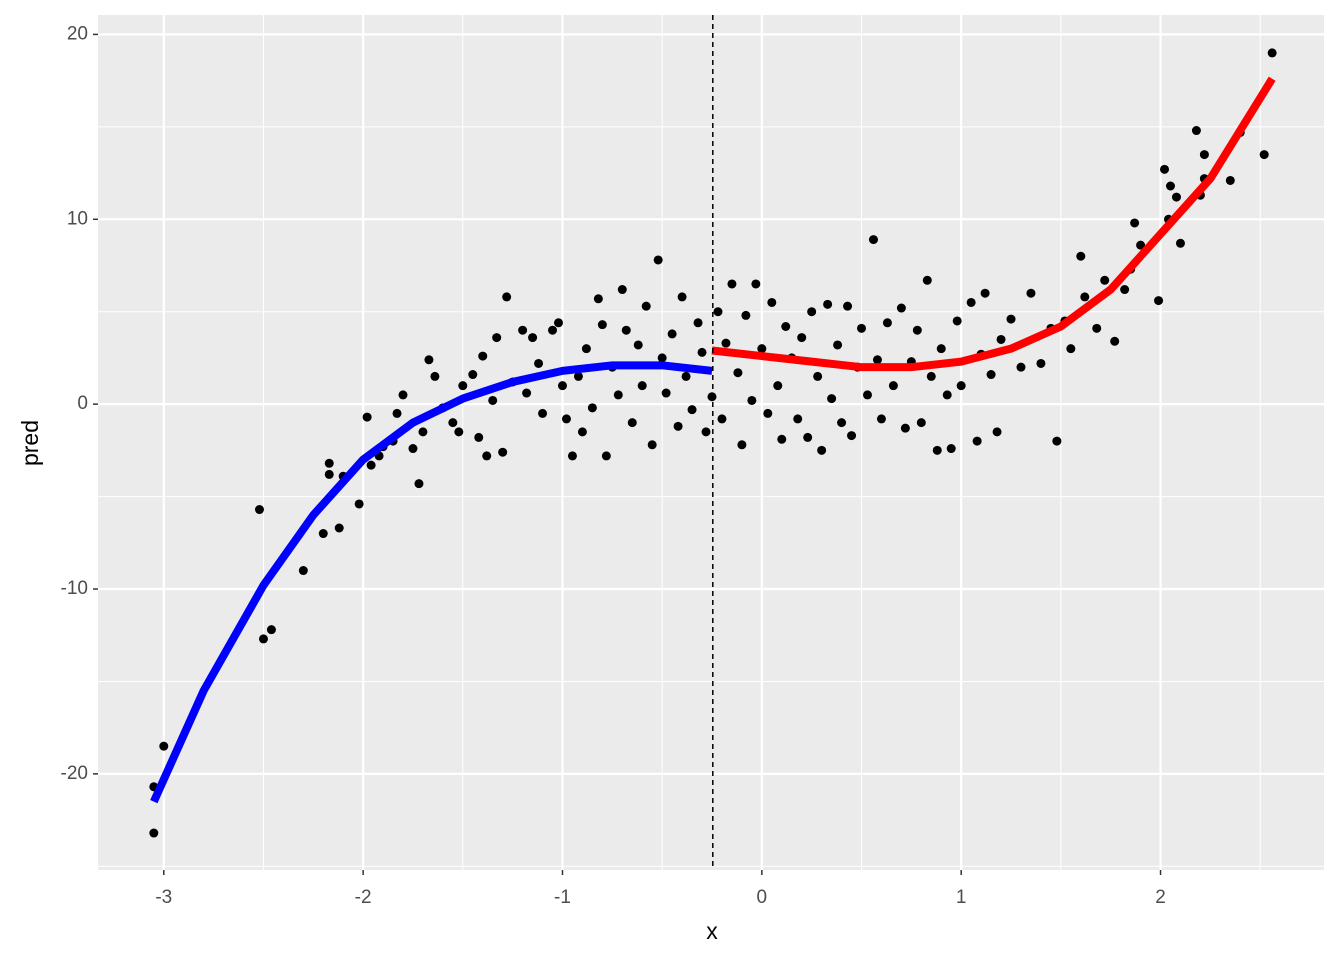  What do you see at coordinates (762, 897) in the screenshot?
I see `x-tick-label: 0` at bounding box center [762, 897].